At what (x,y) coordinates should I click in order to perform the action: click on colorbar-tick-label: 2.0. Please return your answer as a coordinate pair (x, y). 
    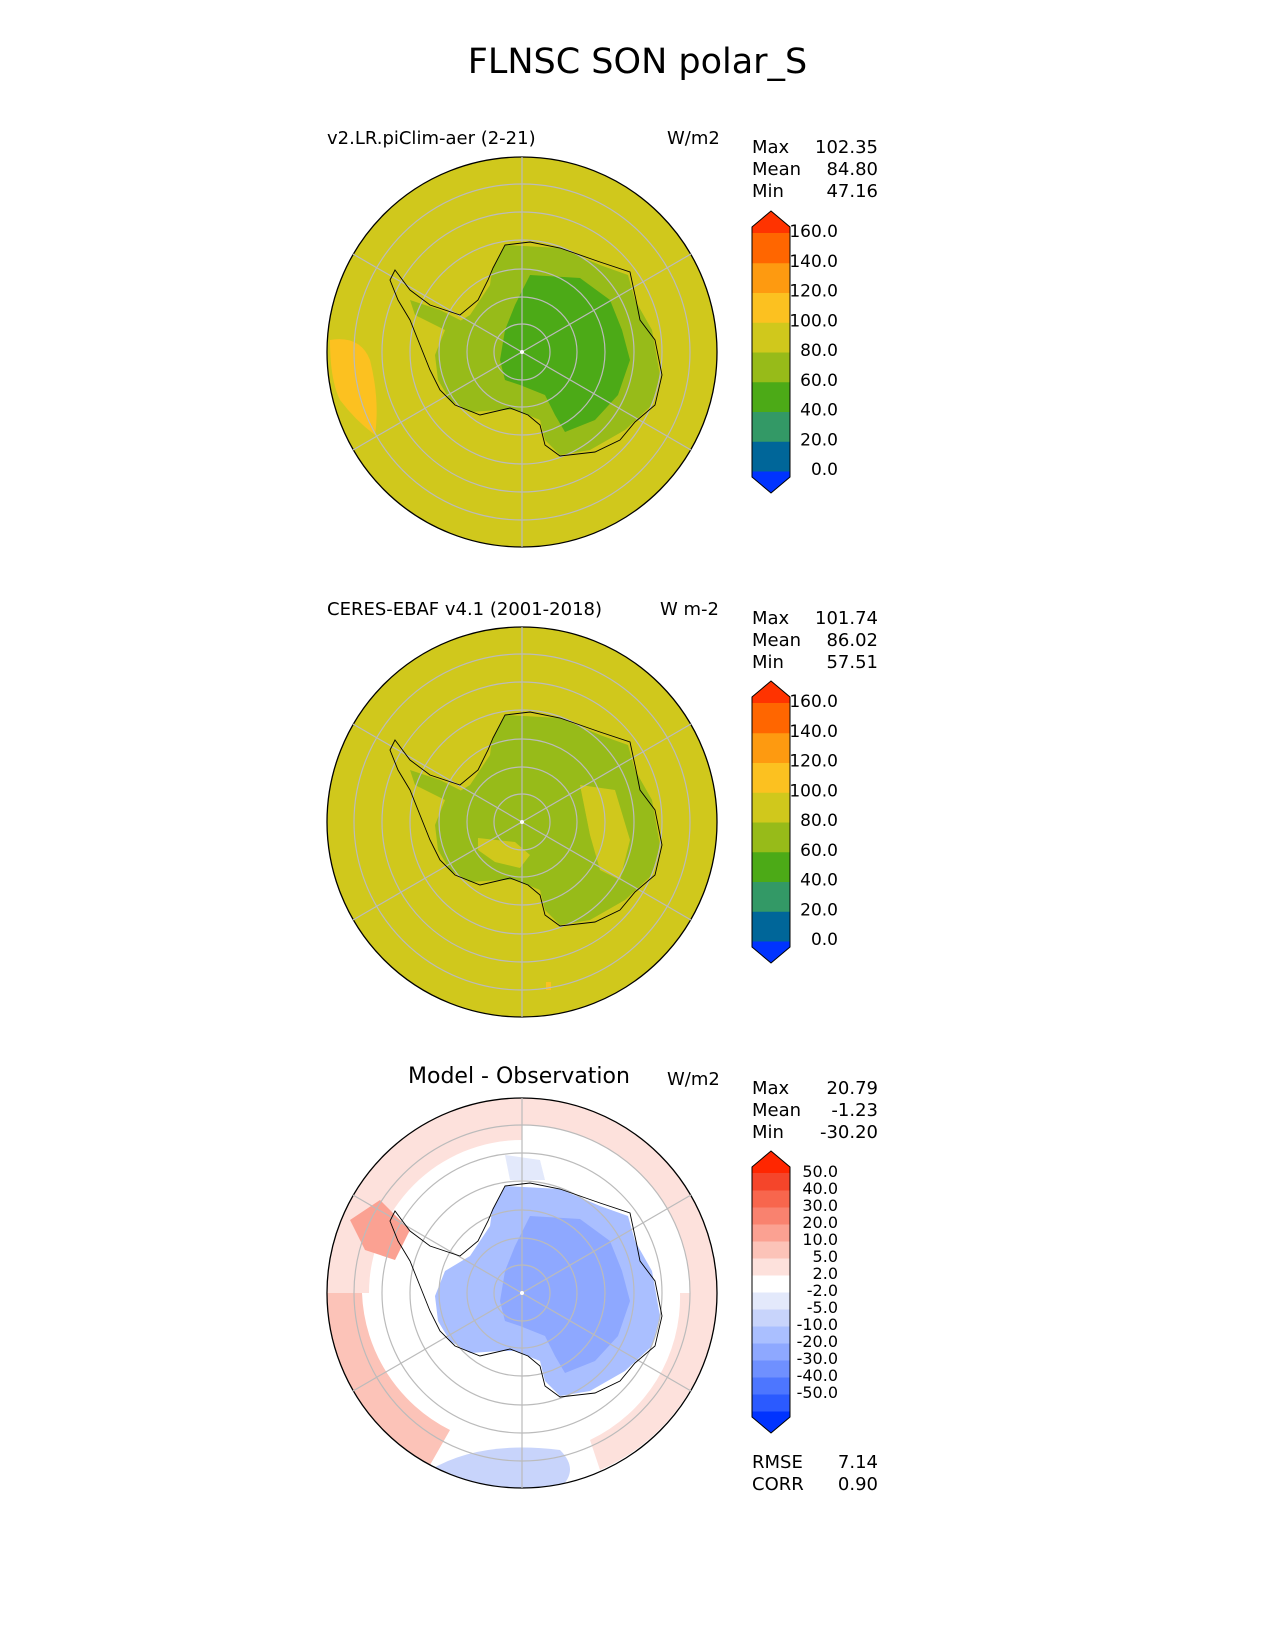
    Looking at the image, I should click on (825, 1273).